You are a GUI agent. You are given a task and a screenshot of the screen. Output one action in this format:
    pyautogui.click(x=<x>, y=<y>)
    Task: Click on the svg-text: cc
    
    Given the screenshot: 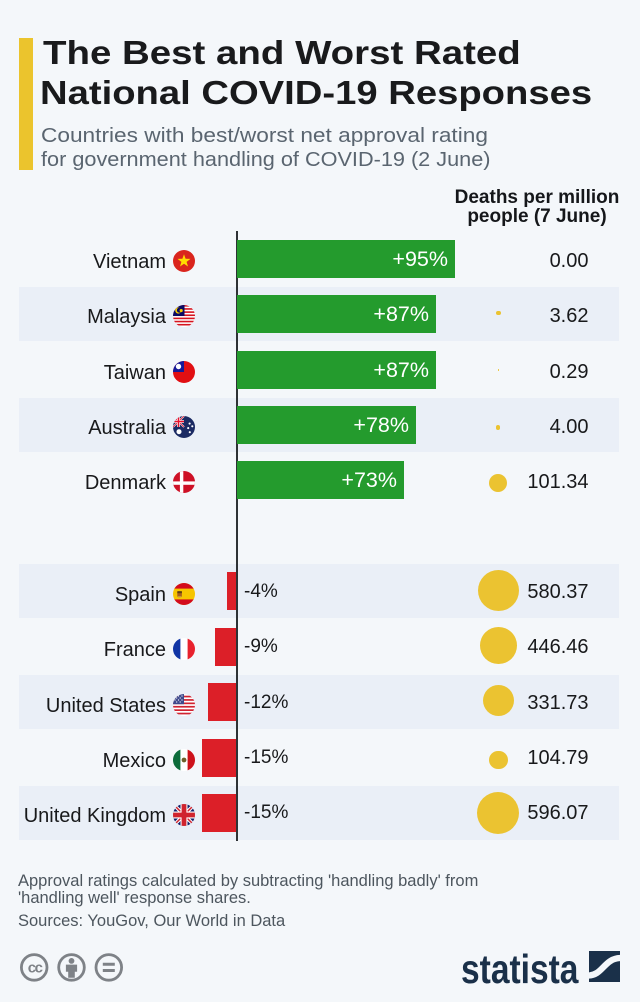 What is the action you would take?
    pyautogui.click(x=35, y=968)
    